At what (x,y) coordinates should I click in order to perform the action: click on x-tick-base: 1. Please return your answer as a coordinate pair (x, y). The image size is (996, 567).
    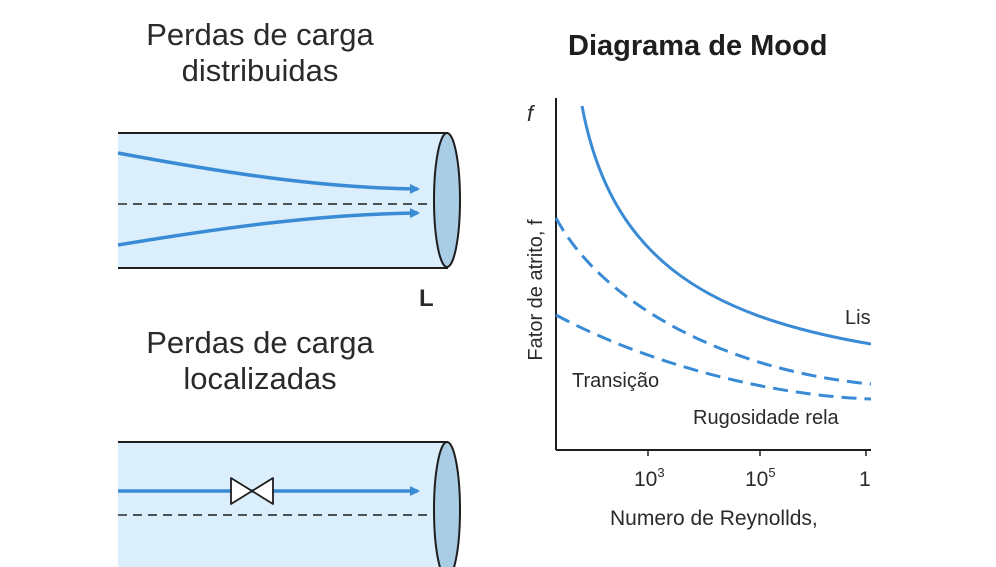
    Looking at the image, I should click on (865, 479).